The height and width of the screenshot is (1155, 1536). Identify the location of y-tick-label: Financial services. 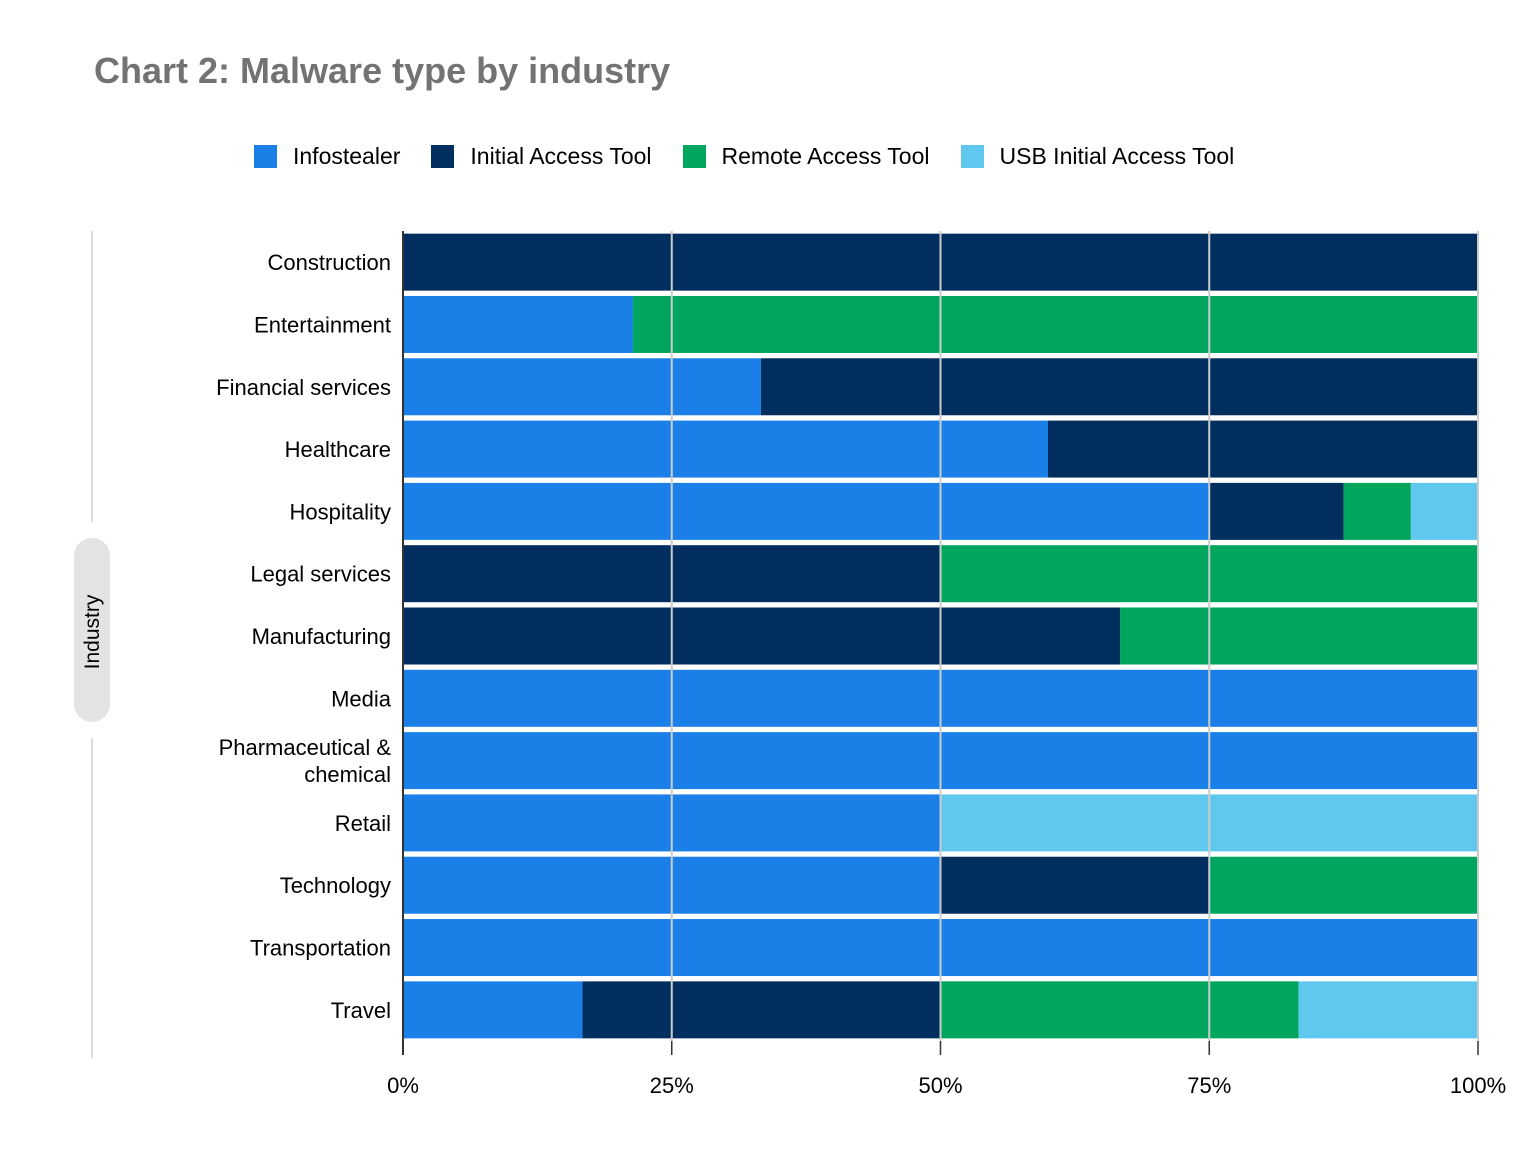
(303, 387).